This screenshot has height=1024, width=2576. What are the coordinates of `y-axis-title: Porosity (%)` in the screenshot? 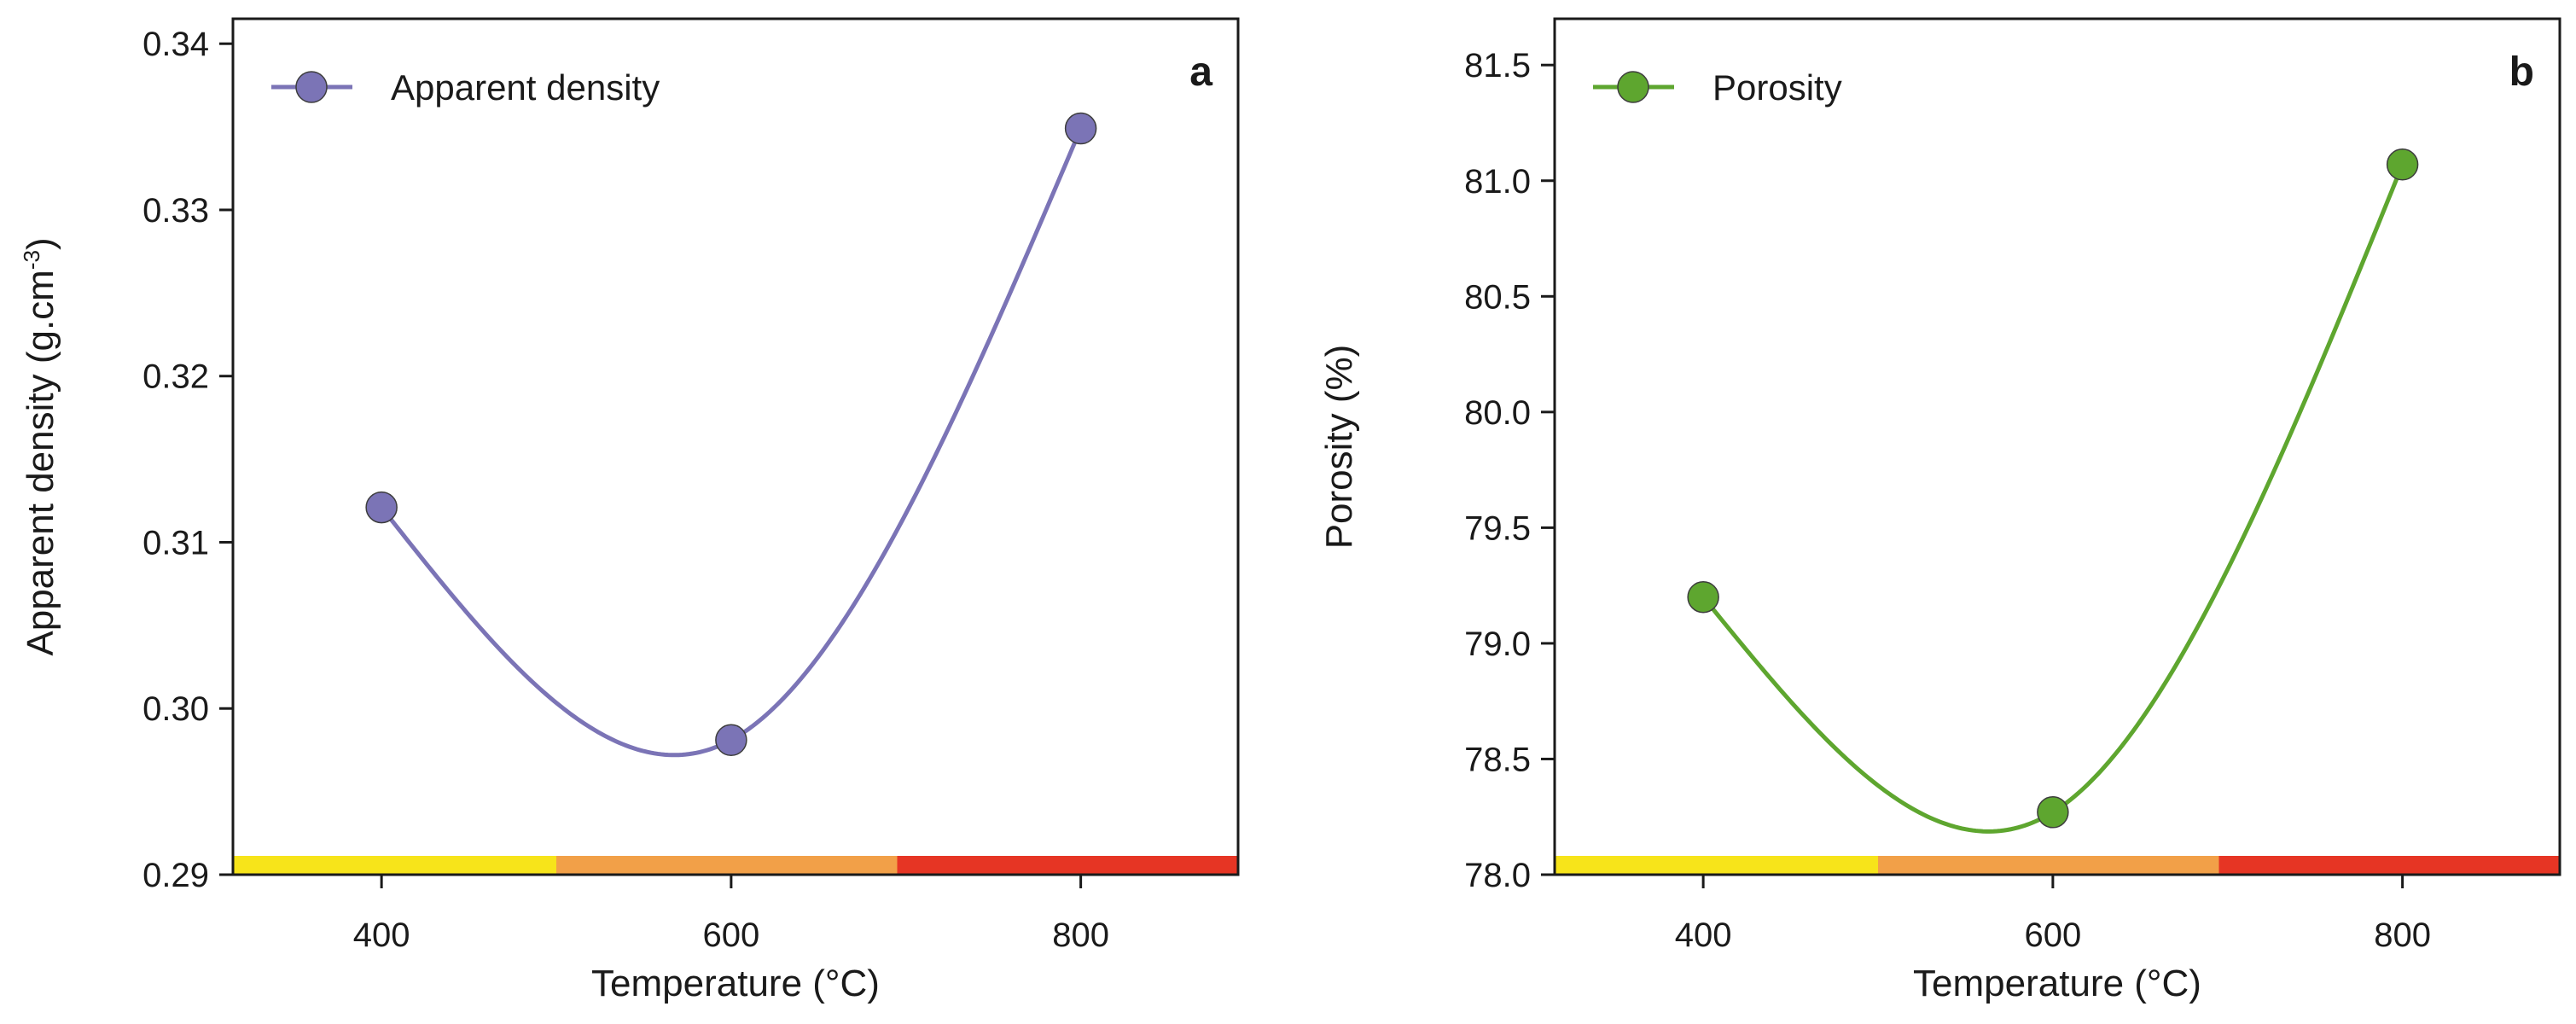 It's located at (1339, 448).